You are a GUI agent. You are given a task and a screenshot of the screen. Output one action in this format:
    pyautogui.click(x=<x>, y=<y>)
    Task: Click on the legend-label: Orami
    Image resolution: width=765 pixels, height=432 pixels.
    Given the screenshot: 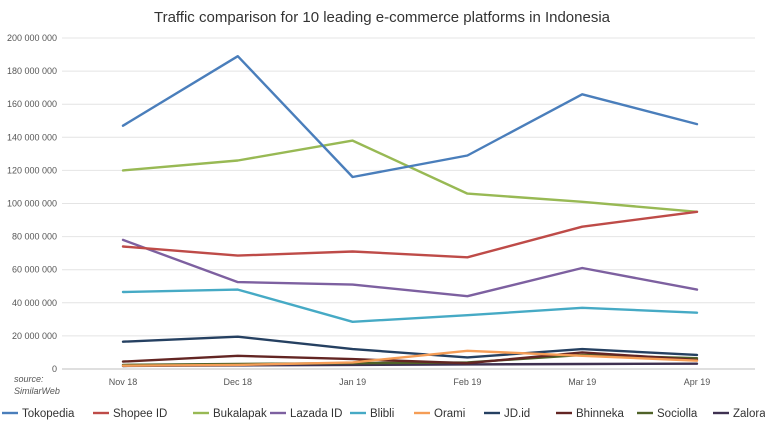 What is the action you would take?
    pyautogui.click(x=449, y=414)
    